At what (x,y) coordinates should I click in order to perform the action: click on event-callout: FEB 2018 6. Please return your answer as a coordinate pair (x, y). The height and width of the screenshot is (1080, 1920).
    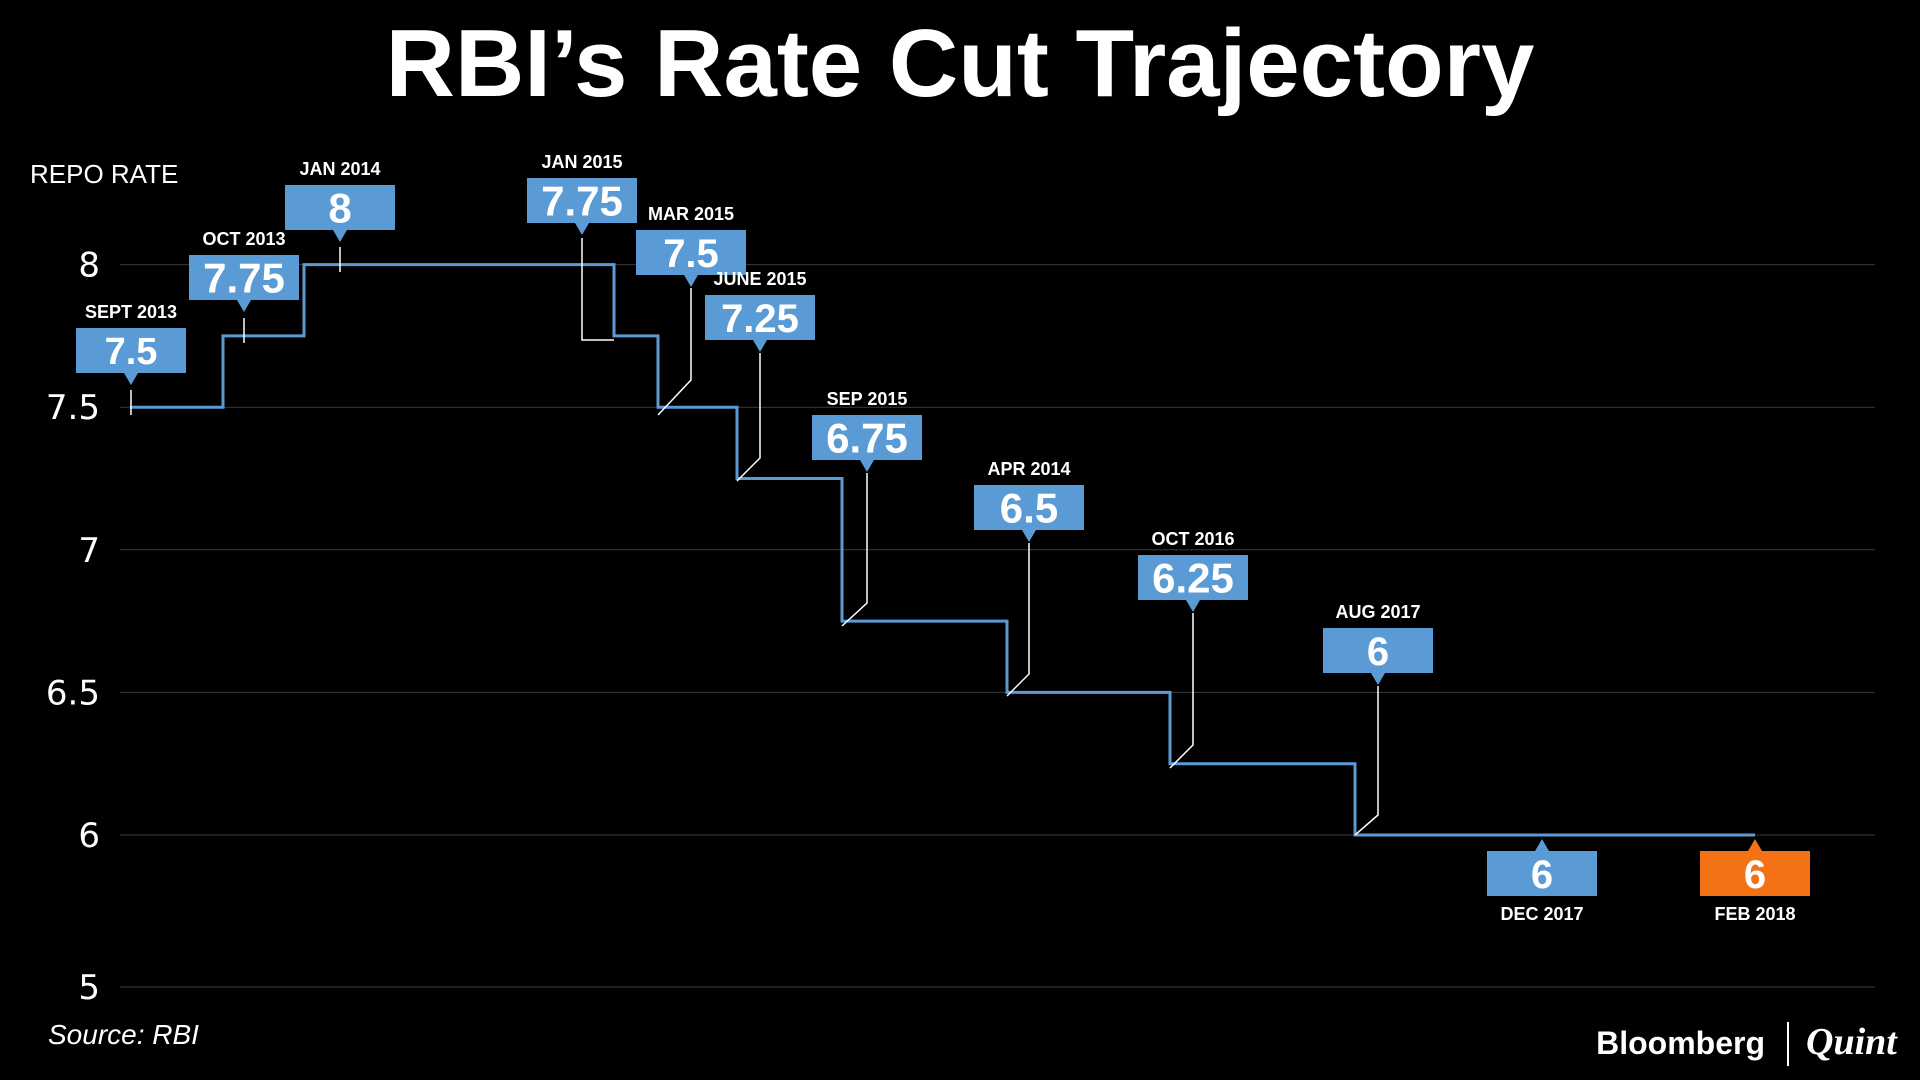
    Looking at the image, I should click on (1755, 881).